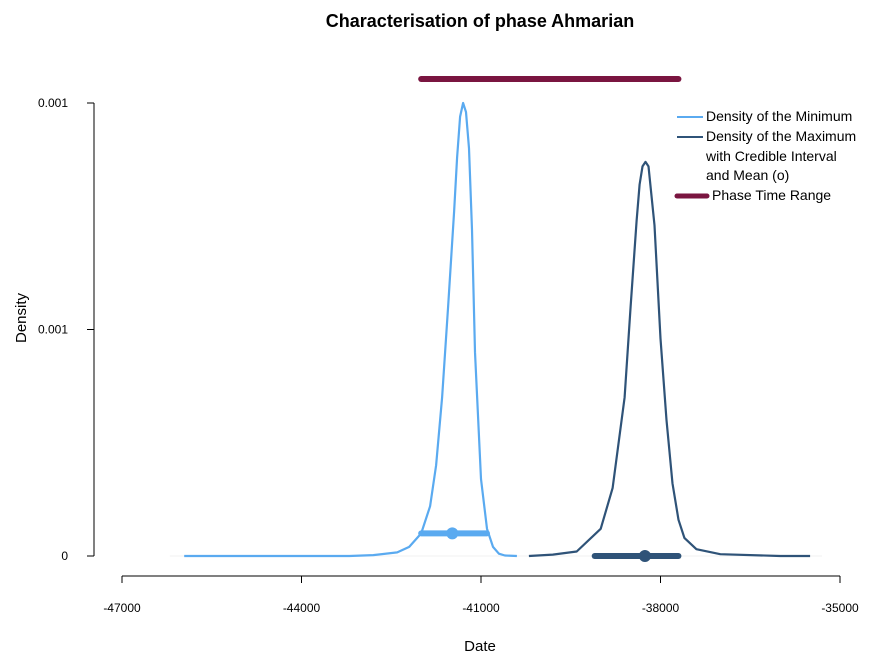  I want to click on x-tick-label: -44000, so click(302, 608).